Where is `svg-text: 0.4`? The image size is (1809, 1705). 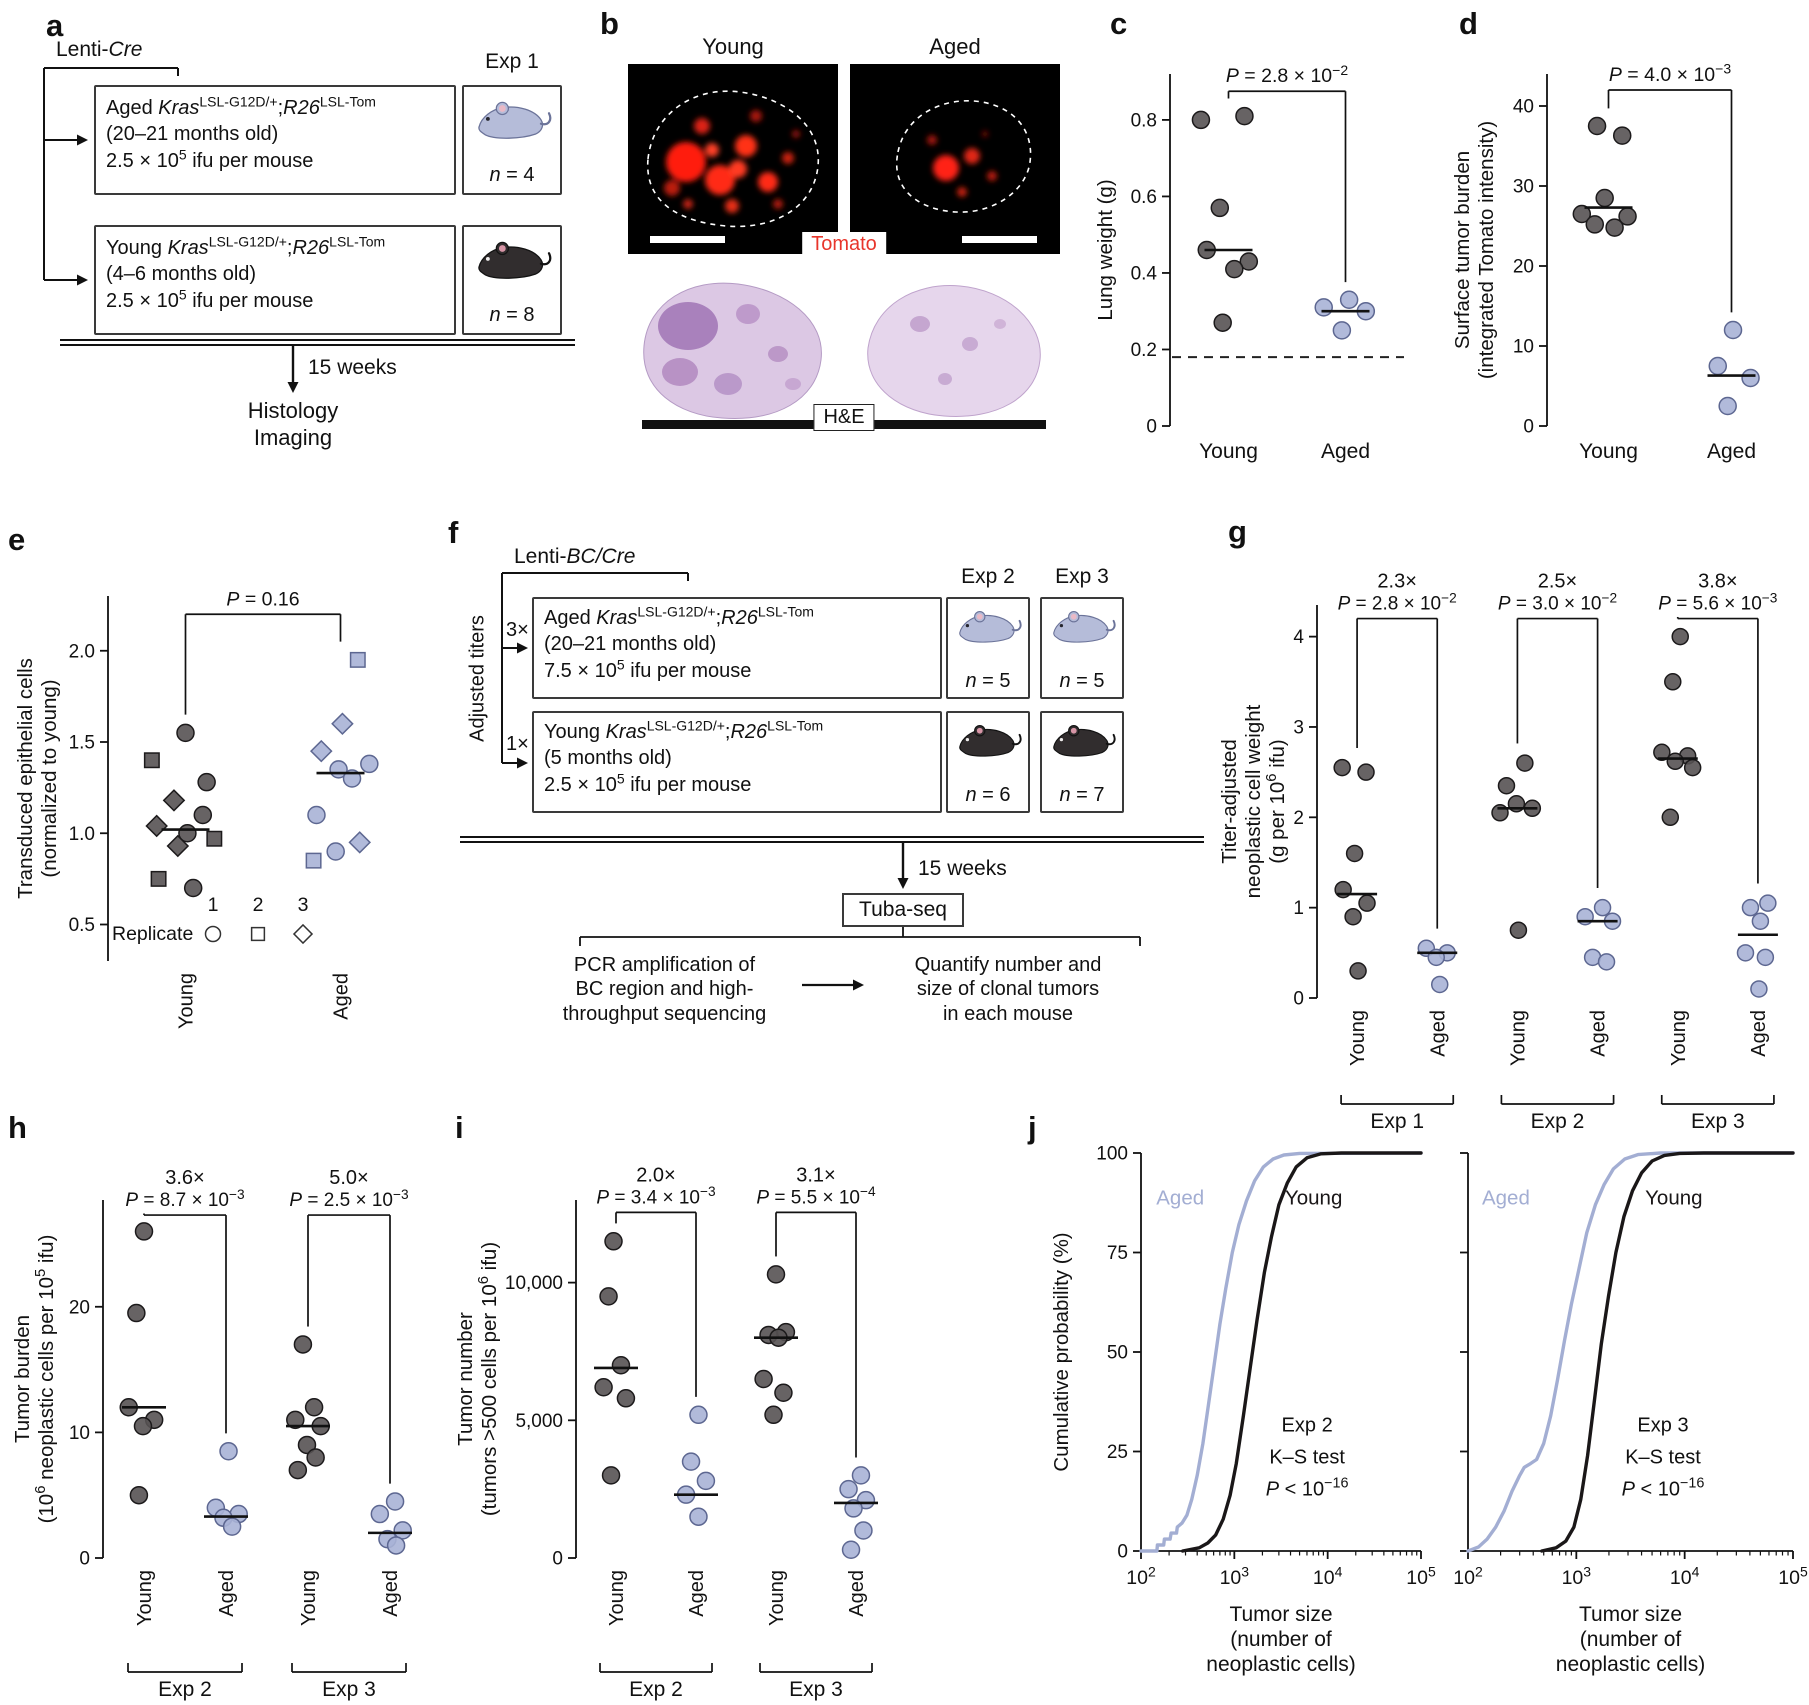
svg-text: 0.4 is located at coordinates (1144, 273).